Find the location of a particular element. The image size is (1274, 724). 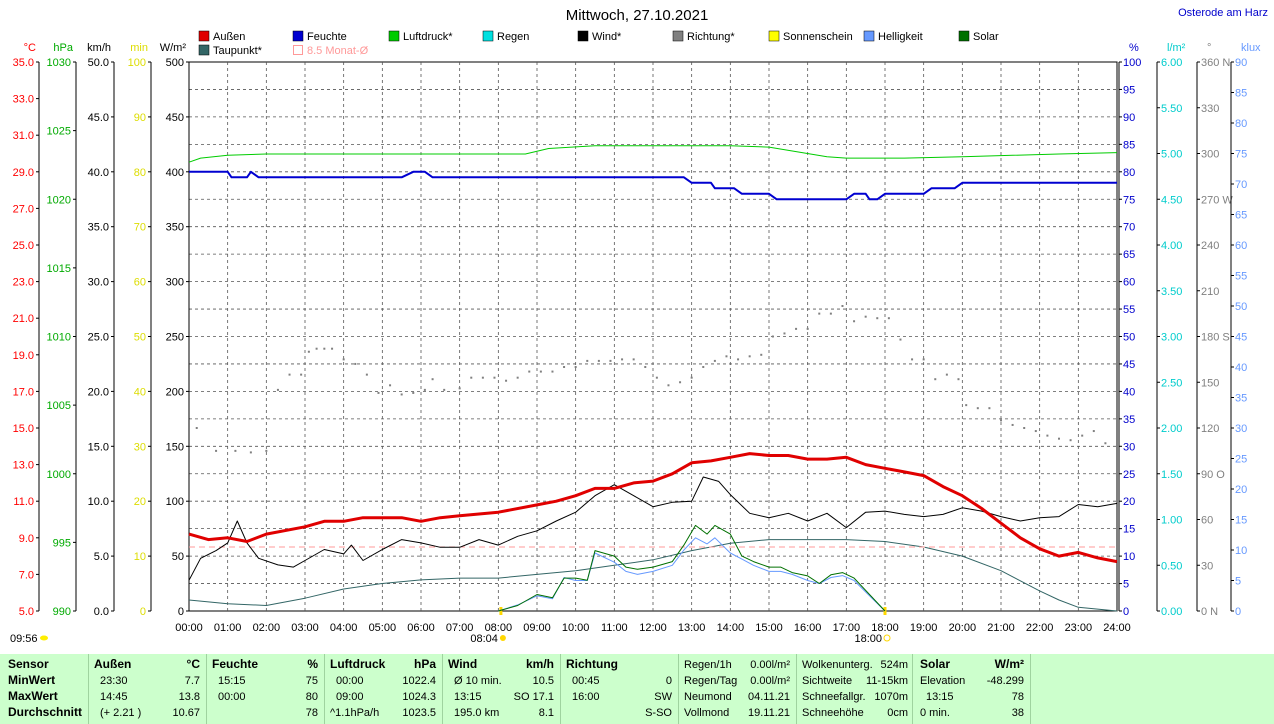

axis-tick-label-pressure: 995 is located at coordinates (62, 543).